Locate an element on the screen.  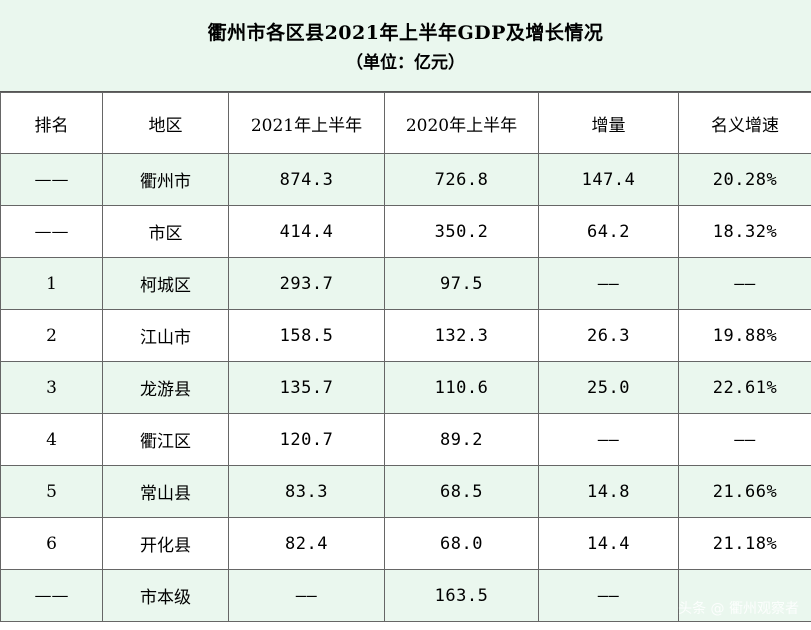
cell-2020h1: 726.8 is located at coordinates (461, 179).